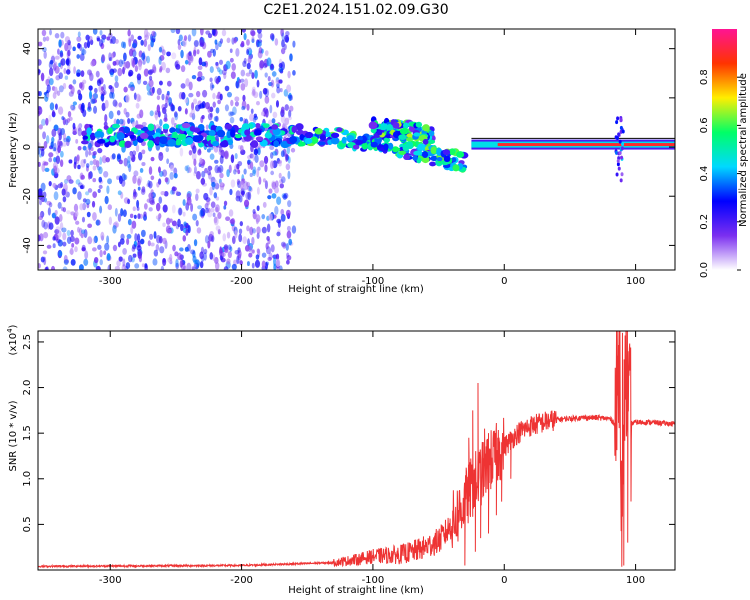 The width and height of the screenshot is (750, 600). Describe the element at coordinates (619, 149) in the screenshot. I see `spectrogram-feature-spike` at that location.